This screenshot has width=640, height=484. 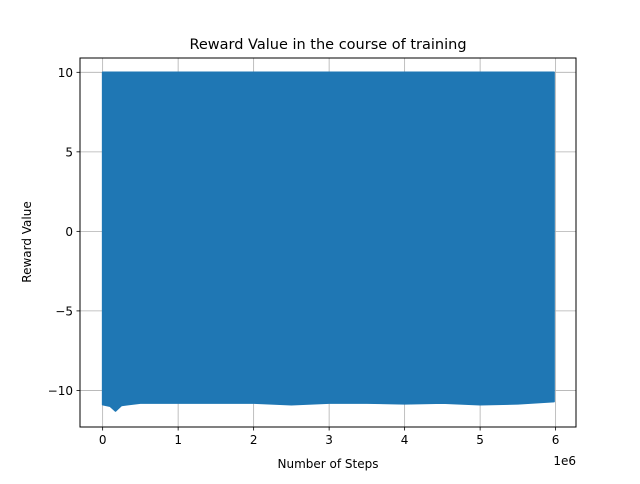 I want to click on x-tick-label: 1, so click(x=178, y=440).